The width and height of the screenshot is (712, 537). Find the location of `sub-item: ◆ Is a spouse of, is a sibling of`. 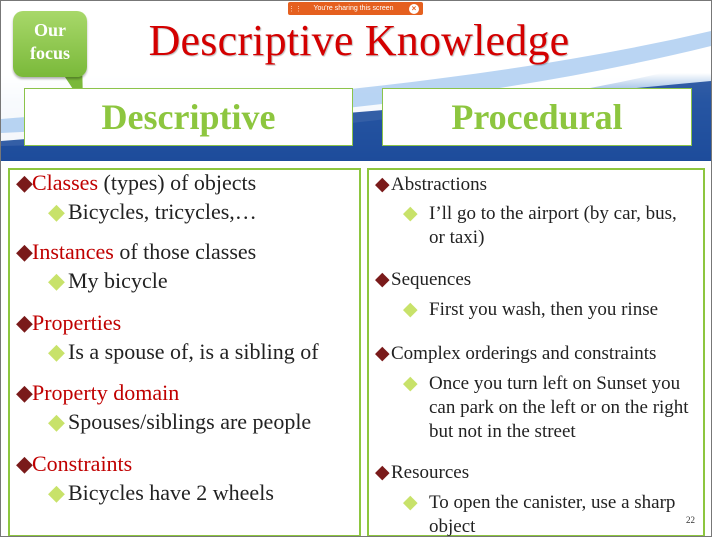

sub-item: ◆ Is a spouse of, is a sibling of is located at coordinates (183, 352).